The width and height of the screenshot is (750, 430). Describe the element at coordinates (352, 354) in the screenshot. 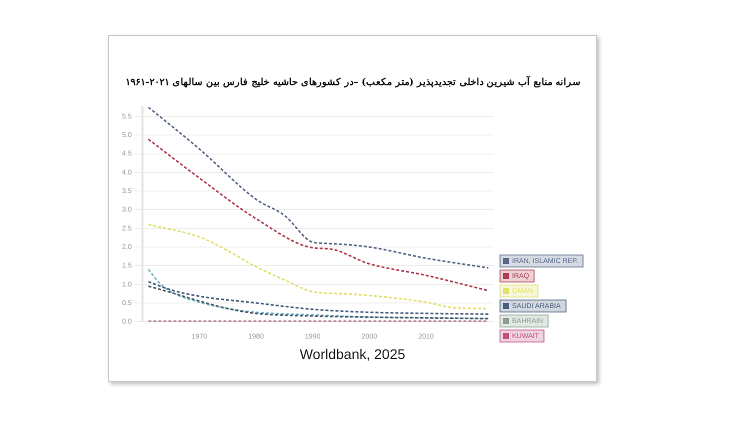

I see `text: Worldbank, 2025` at that location.